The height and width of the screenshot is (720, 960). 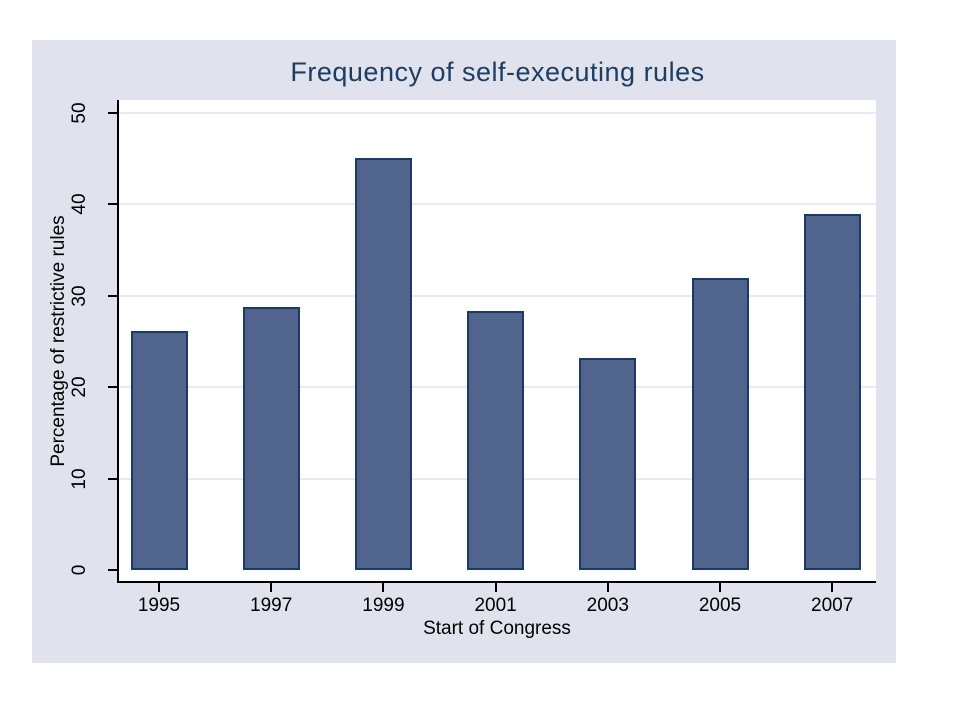 I want to click on y-tick-label-0: 0, so click(x=79, y=570).